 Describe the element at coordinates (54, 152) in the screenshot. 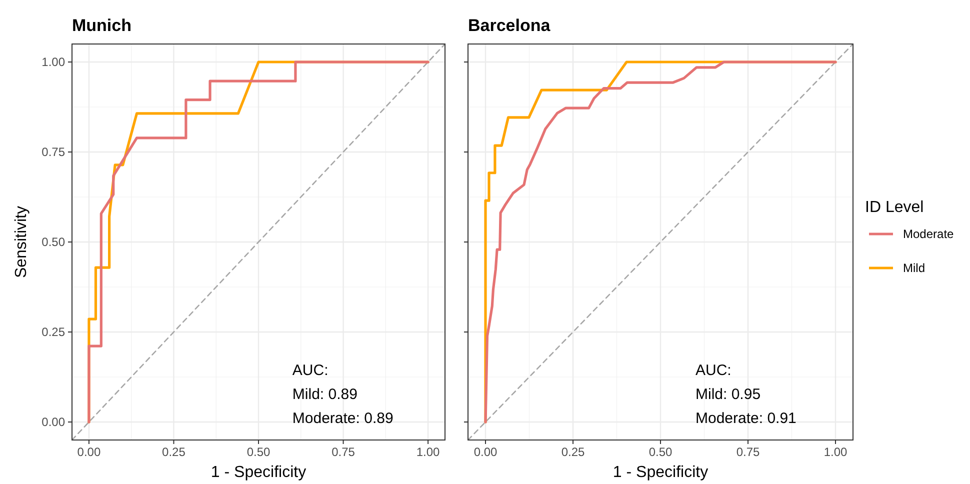

I see `y-tick-label: 0.75` at that location.